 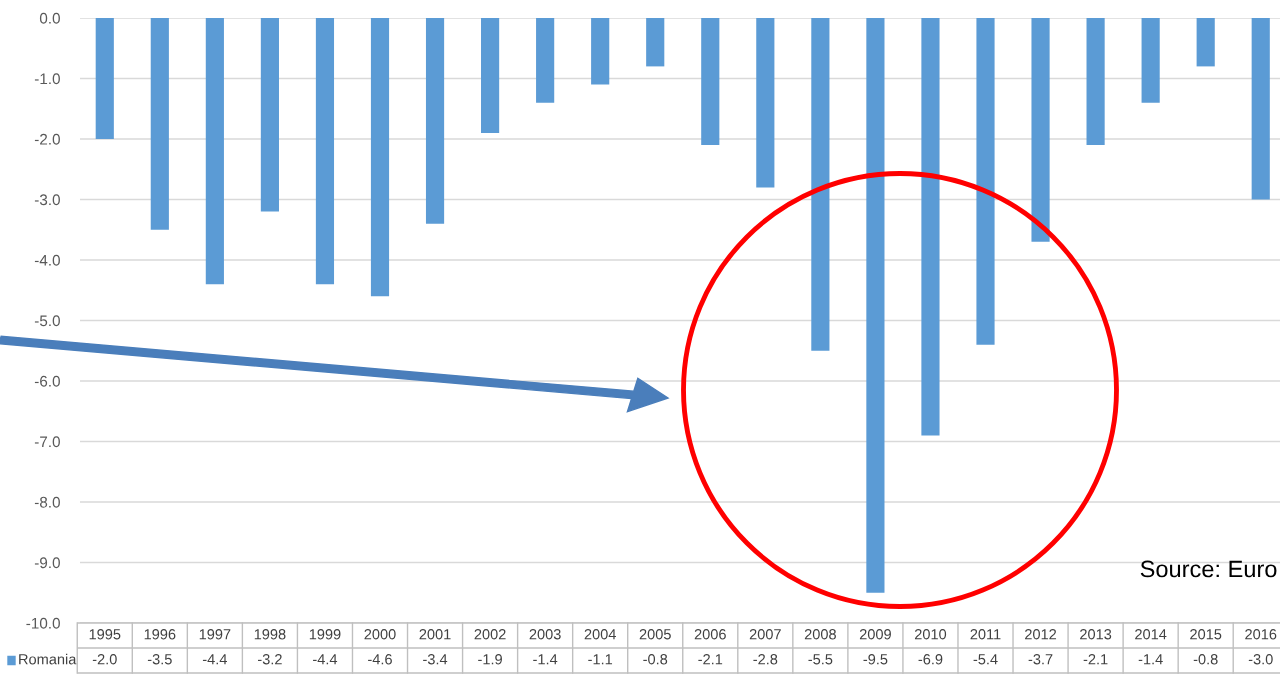 What do you see at coordinates (1040, 659) in the screenshot?
I see `data-label: -3.7` at bounding box center [1040, 659].